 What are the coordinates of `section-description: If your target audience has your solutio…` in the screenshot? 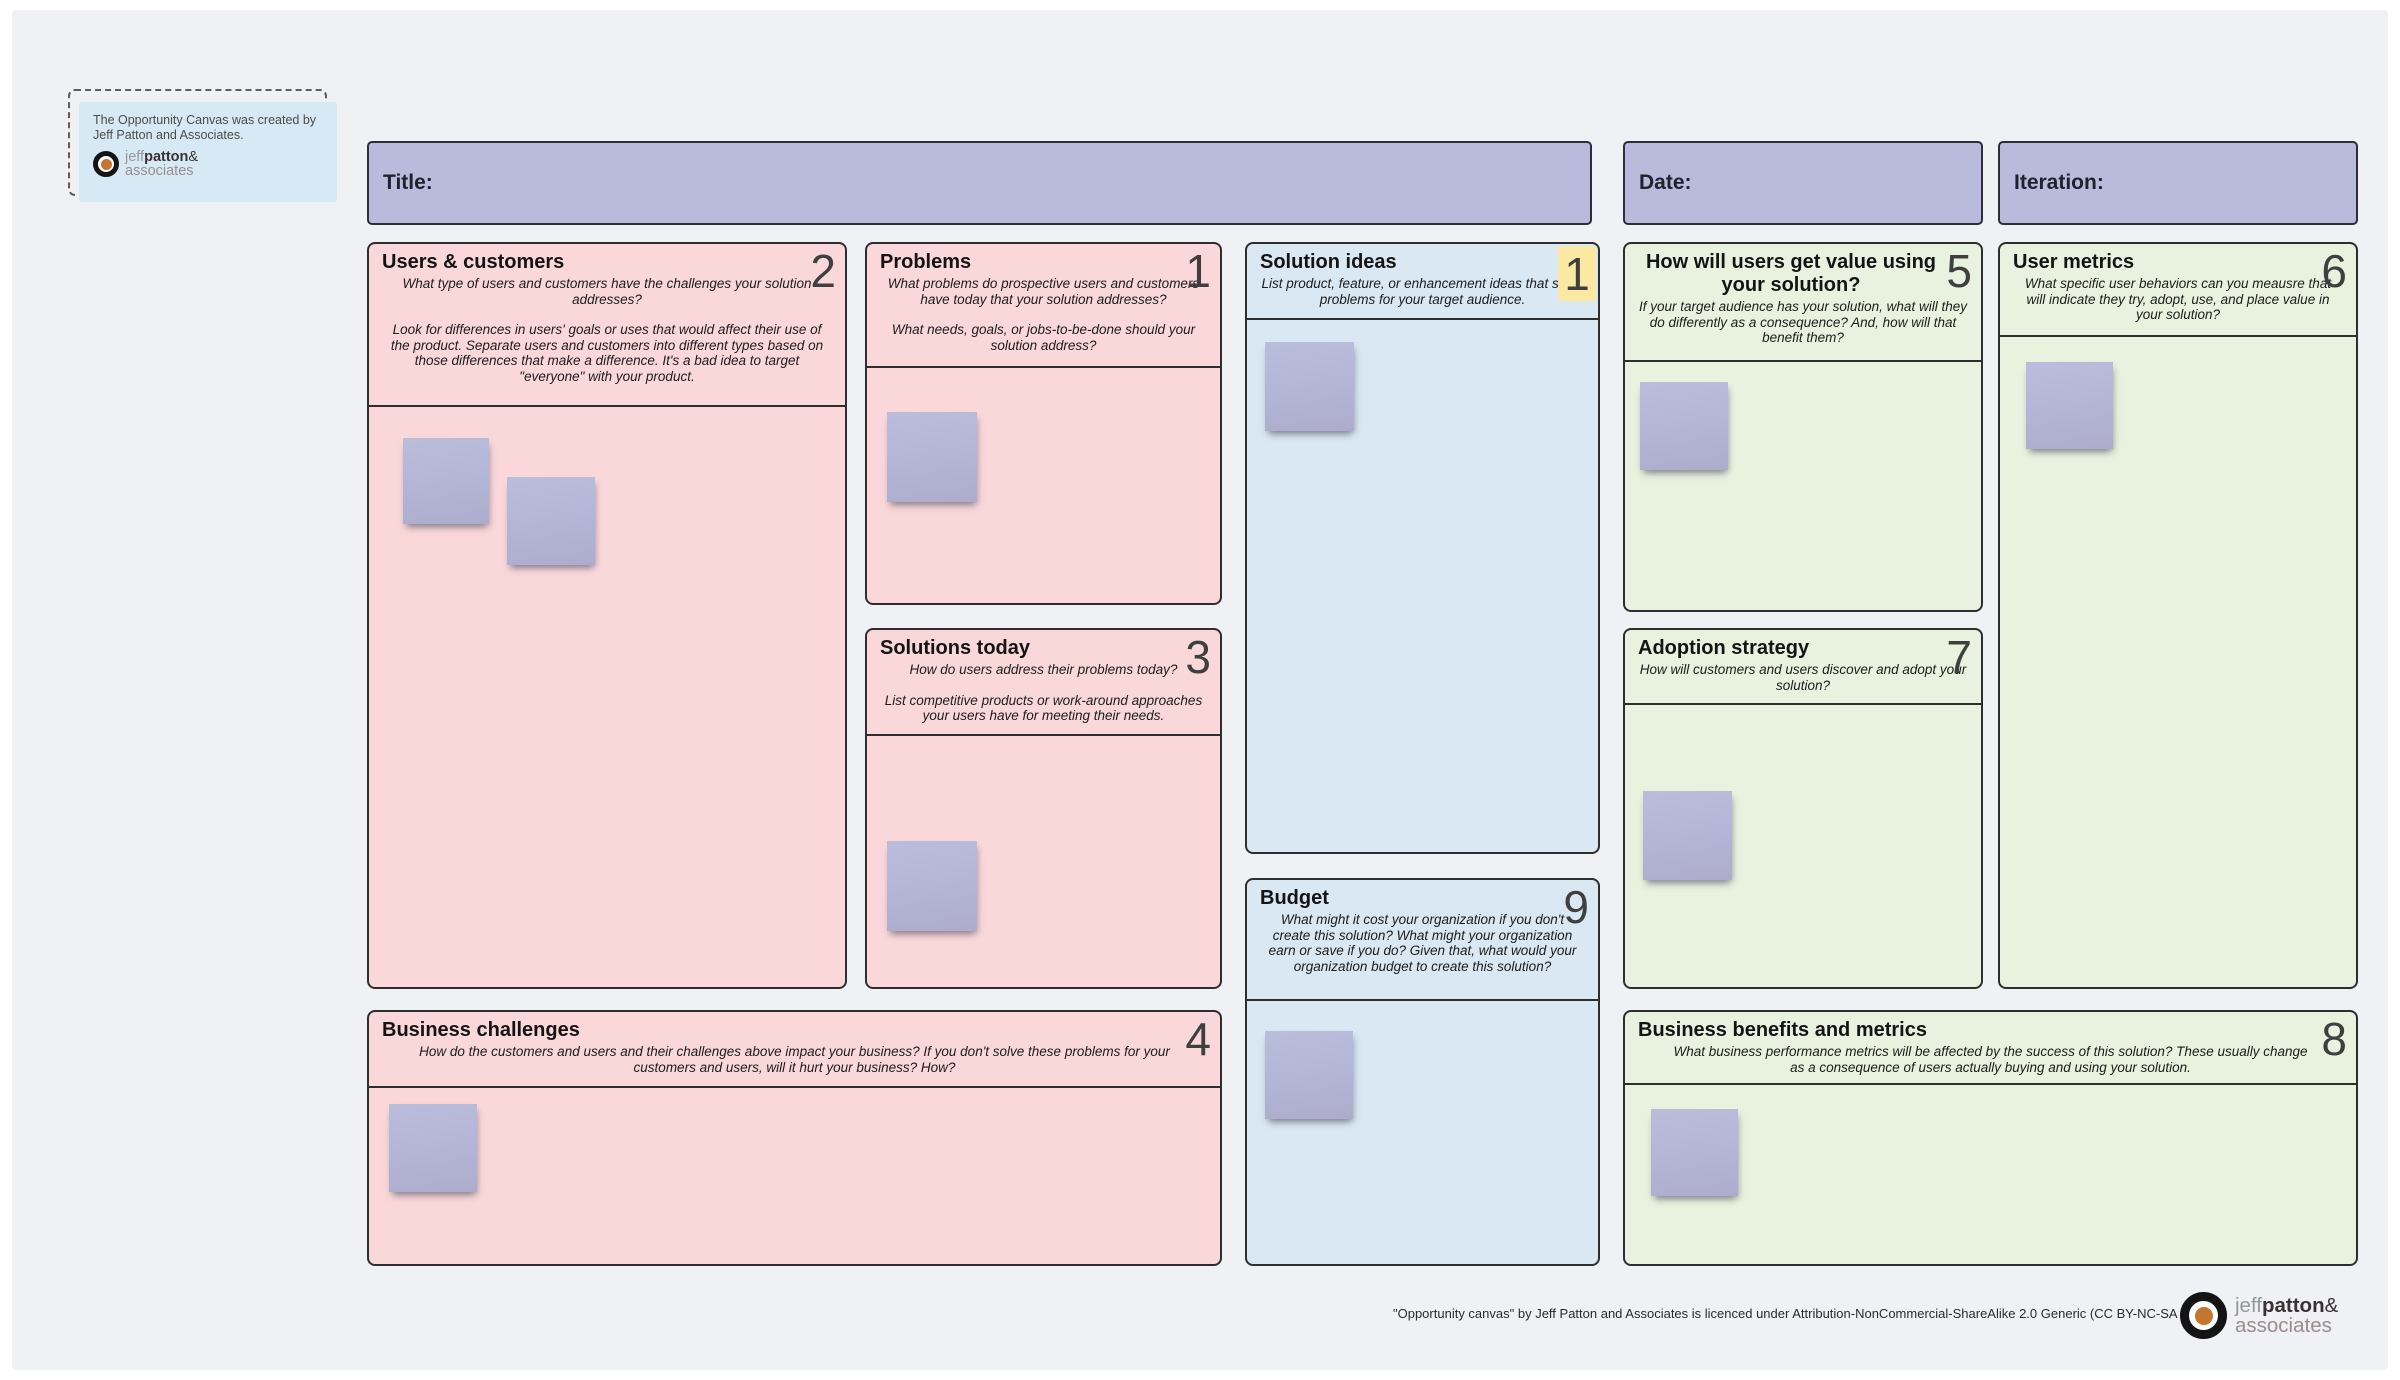 It's located at (1803, 322).